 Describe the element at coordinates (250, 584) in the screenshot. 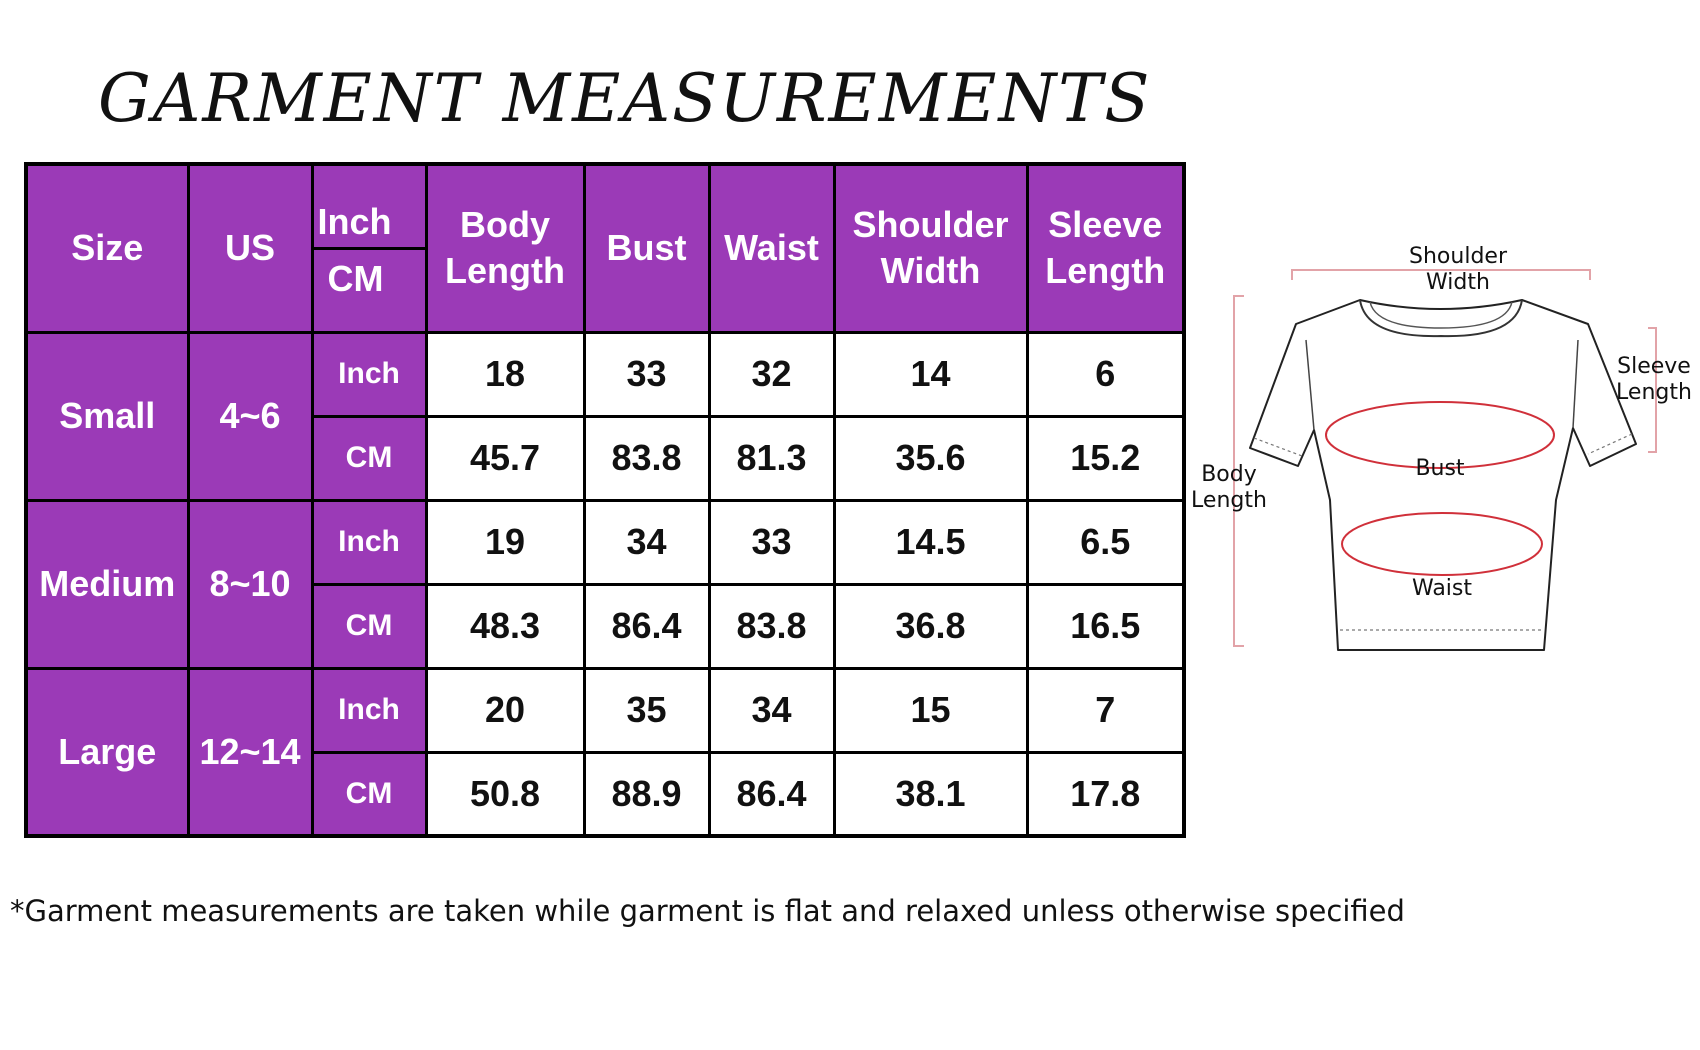

I see `us-size-cell: 8~10` at that location.